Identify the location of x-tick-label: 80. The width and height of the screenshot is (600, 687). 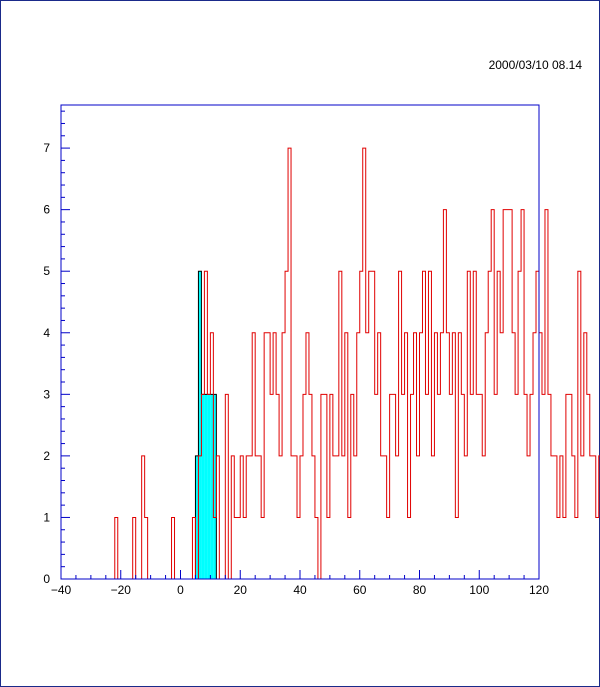
(420, 590).